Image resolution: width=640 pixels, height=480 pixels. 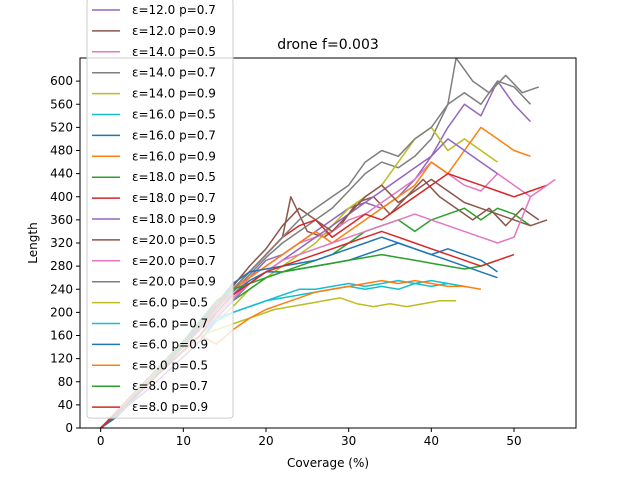 I want to click on legend-label-11: ε=20.0 p=0.5, so click(x=174, y=240).